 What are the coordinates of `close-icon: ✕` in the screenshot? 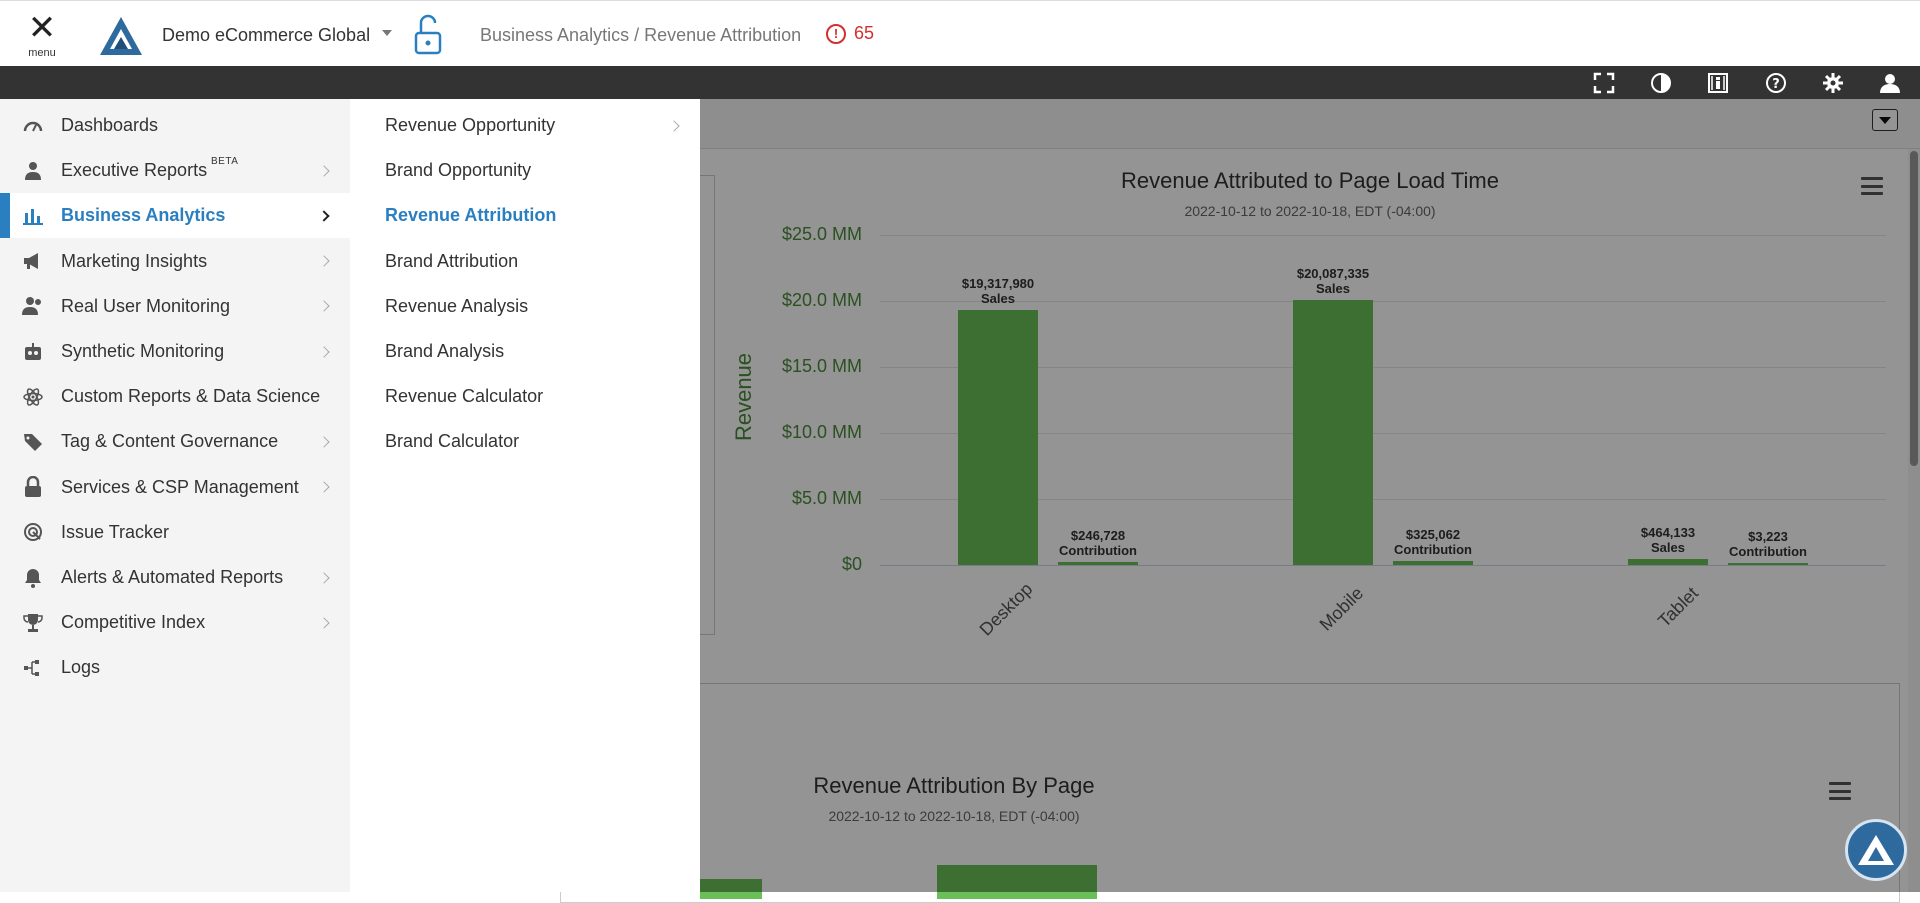 It's located at (42, 28).